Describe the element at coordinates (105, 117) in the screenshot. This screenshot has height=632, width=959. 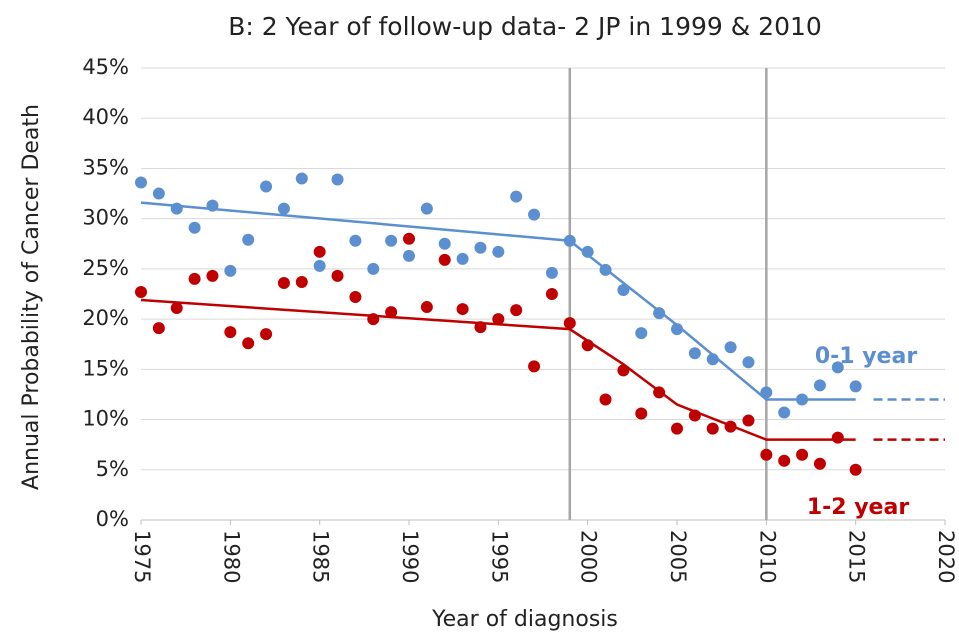
I see `y-tick-label: 40%` at that location.